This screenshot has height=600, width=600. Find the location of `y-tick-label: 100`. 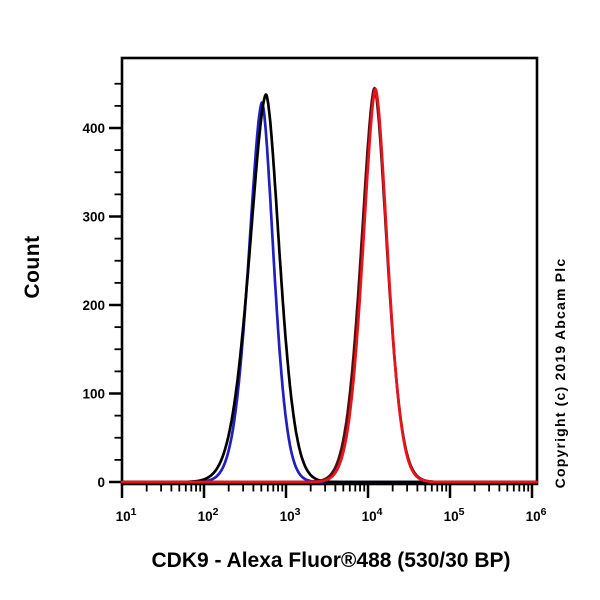

y-tick-label: 100 is located at coordinates (93, 393).